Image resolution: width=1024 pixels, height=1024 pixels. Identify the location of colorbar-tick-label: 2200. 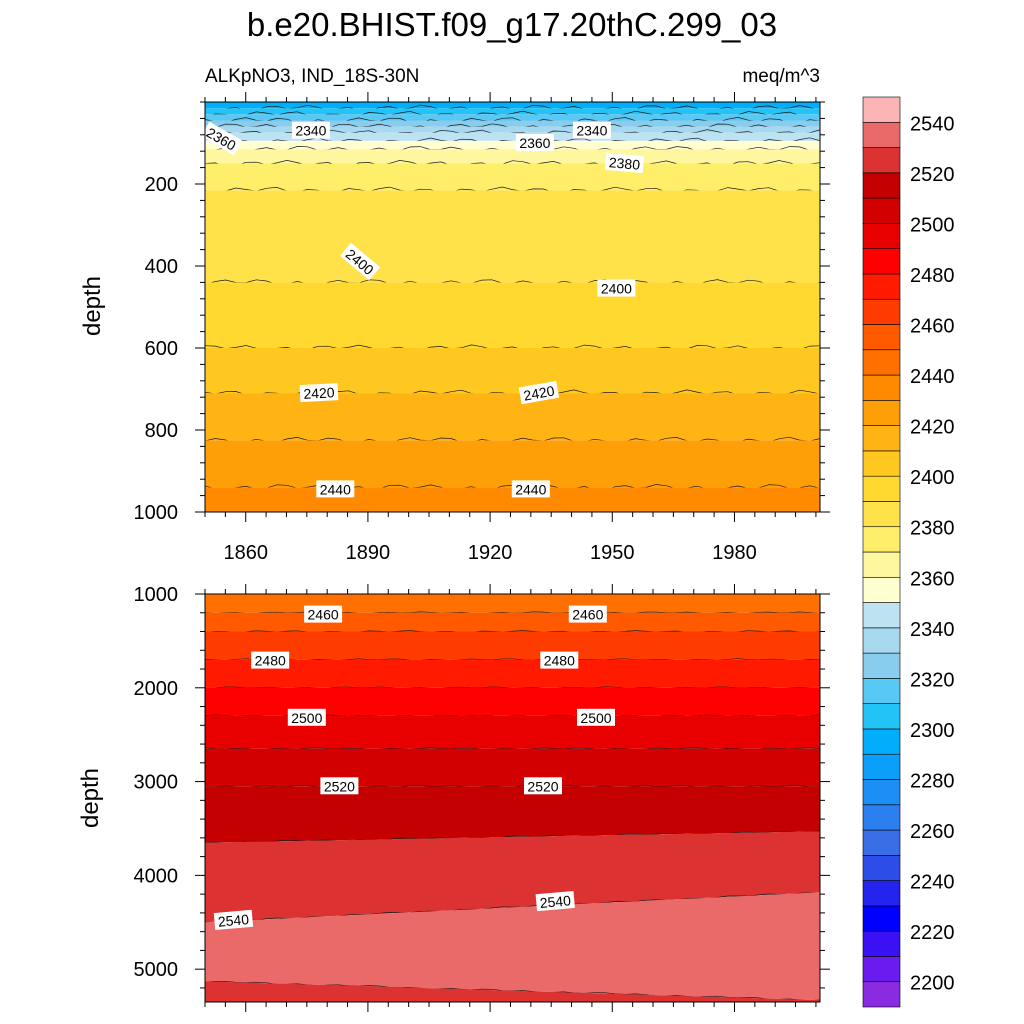
(932, 984).